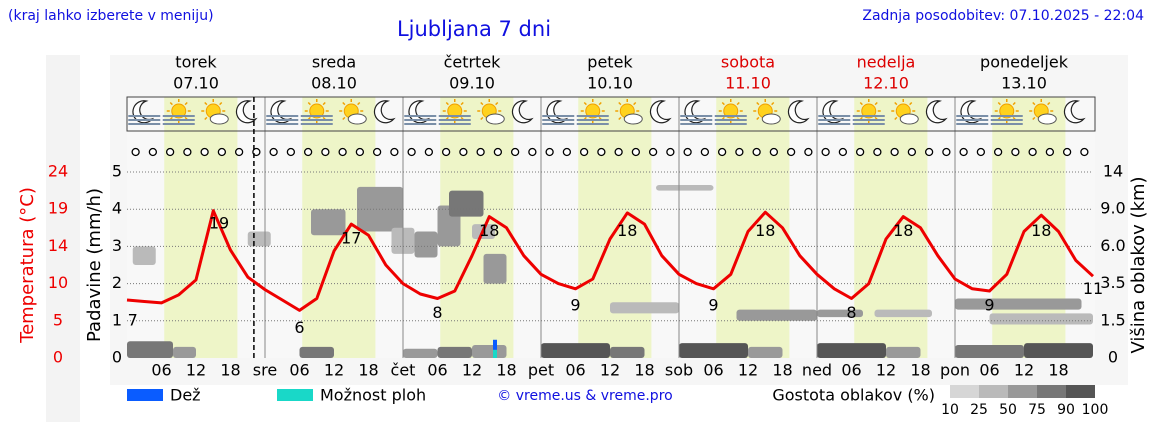  Describe the element at coordinates (474, 29) in the screenshot. I see `title: Ljubljana 7 dni` at that location.